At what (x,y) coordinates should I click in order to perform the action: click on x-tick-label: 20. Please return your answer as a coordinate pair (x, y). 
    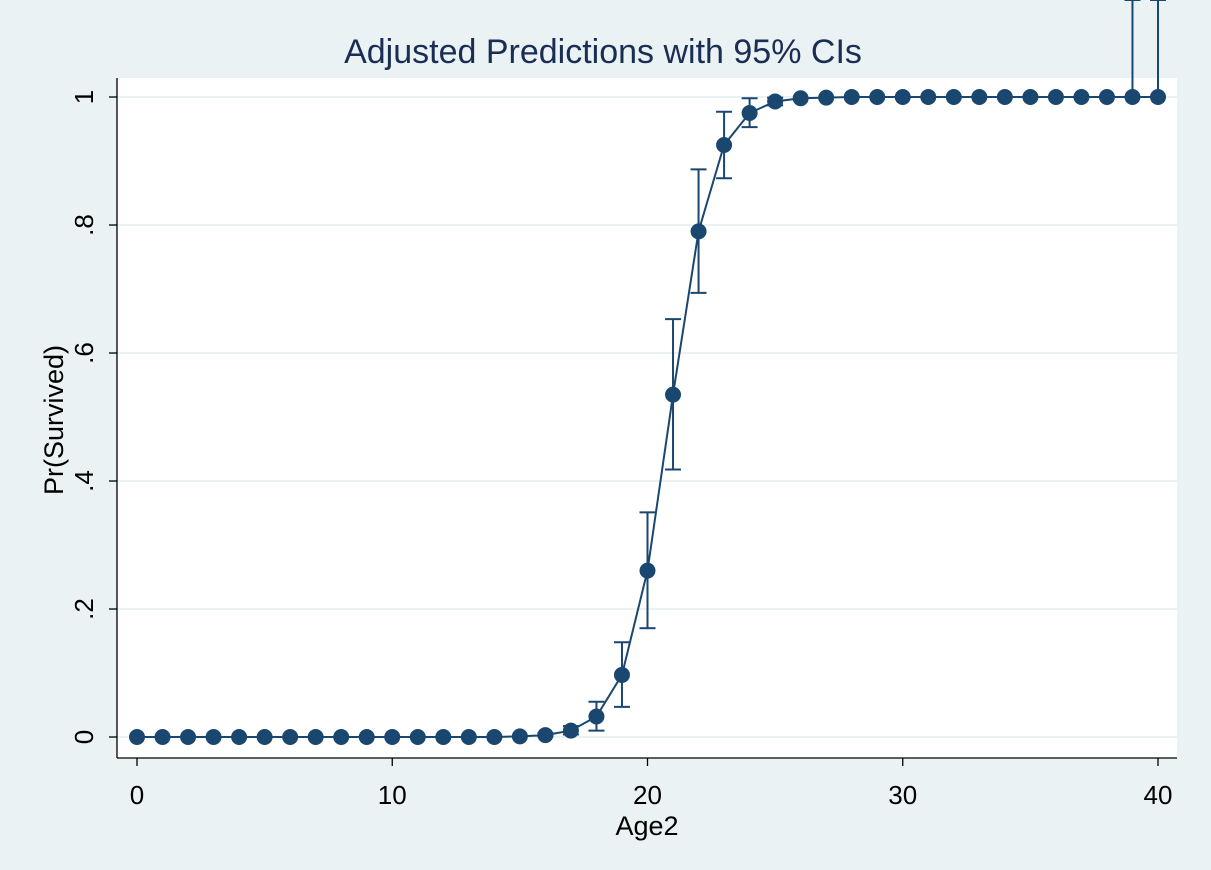
    Looking at the image, I should click on (647, 795).